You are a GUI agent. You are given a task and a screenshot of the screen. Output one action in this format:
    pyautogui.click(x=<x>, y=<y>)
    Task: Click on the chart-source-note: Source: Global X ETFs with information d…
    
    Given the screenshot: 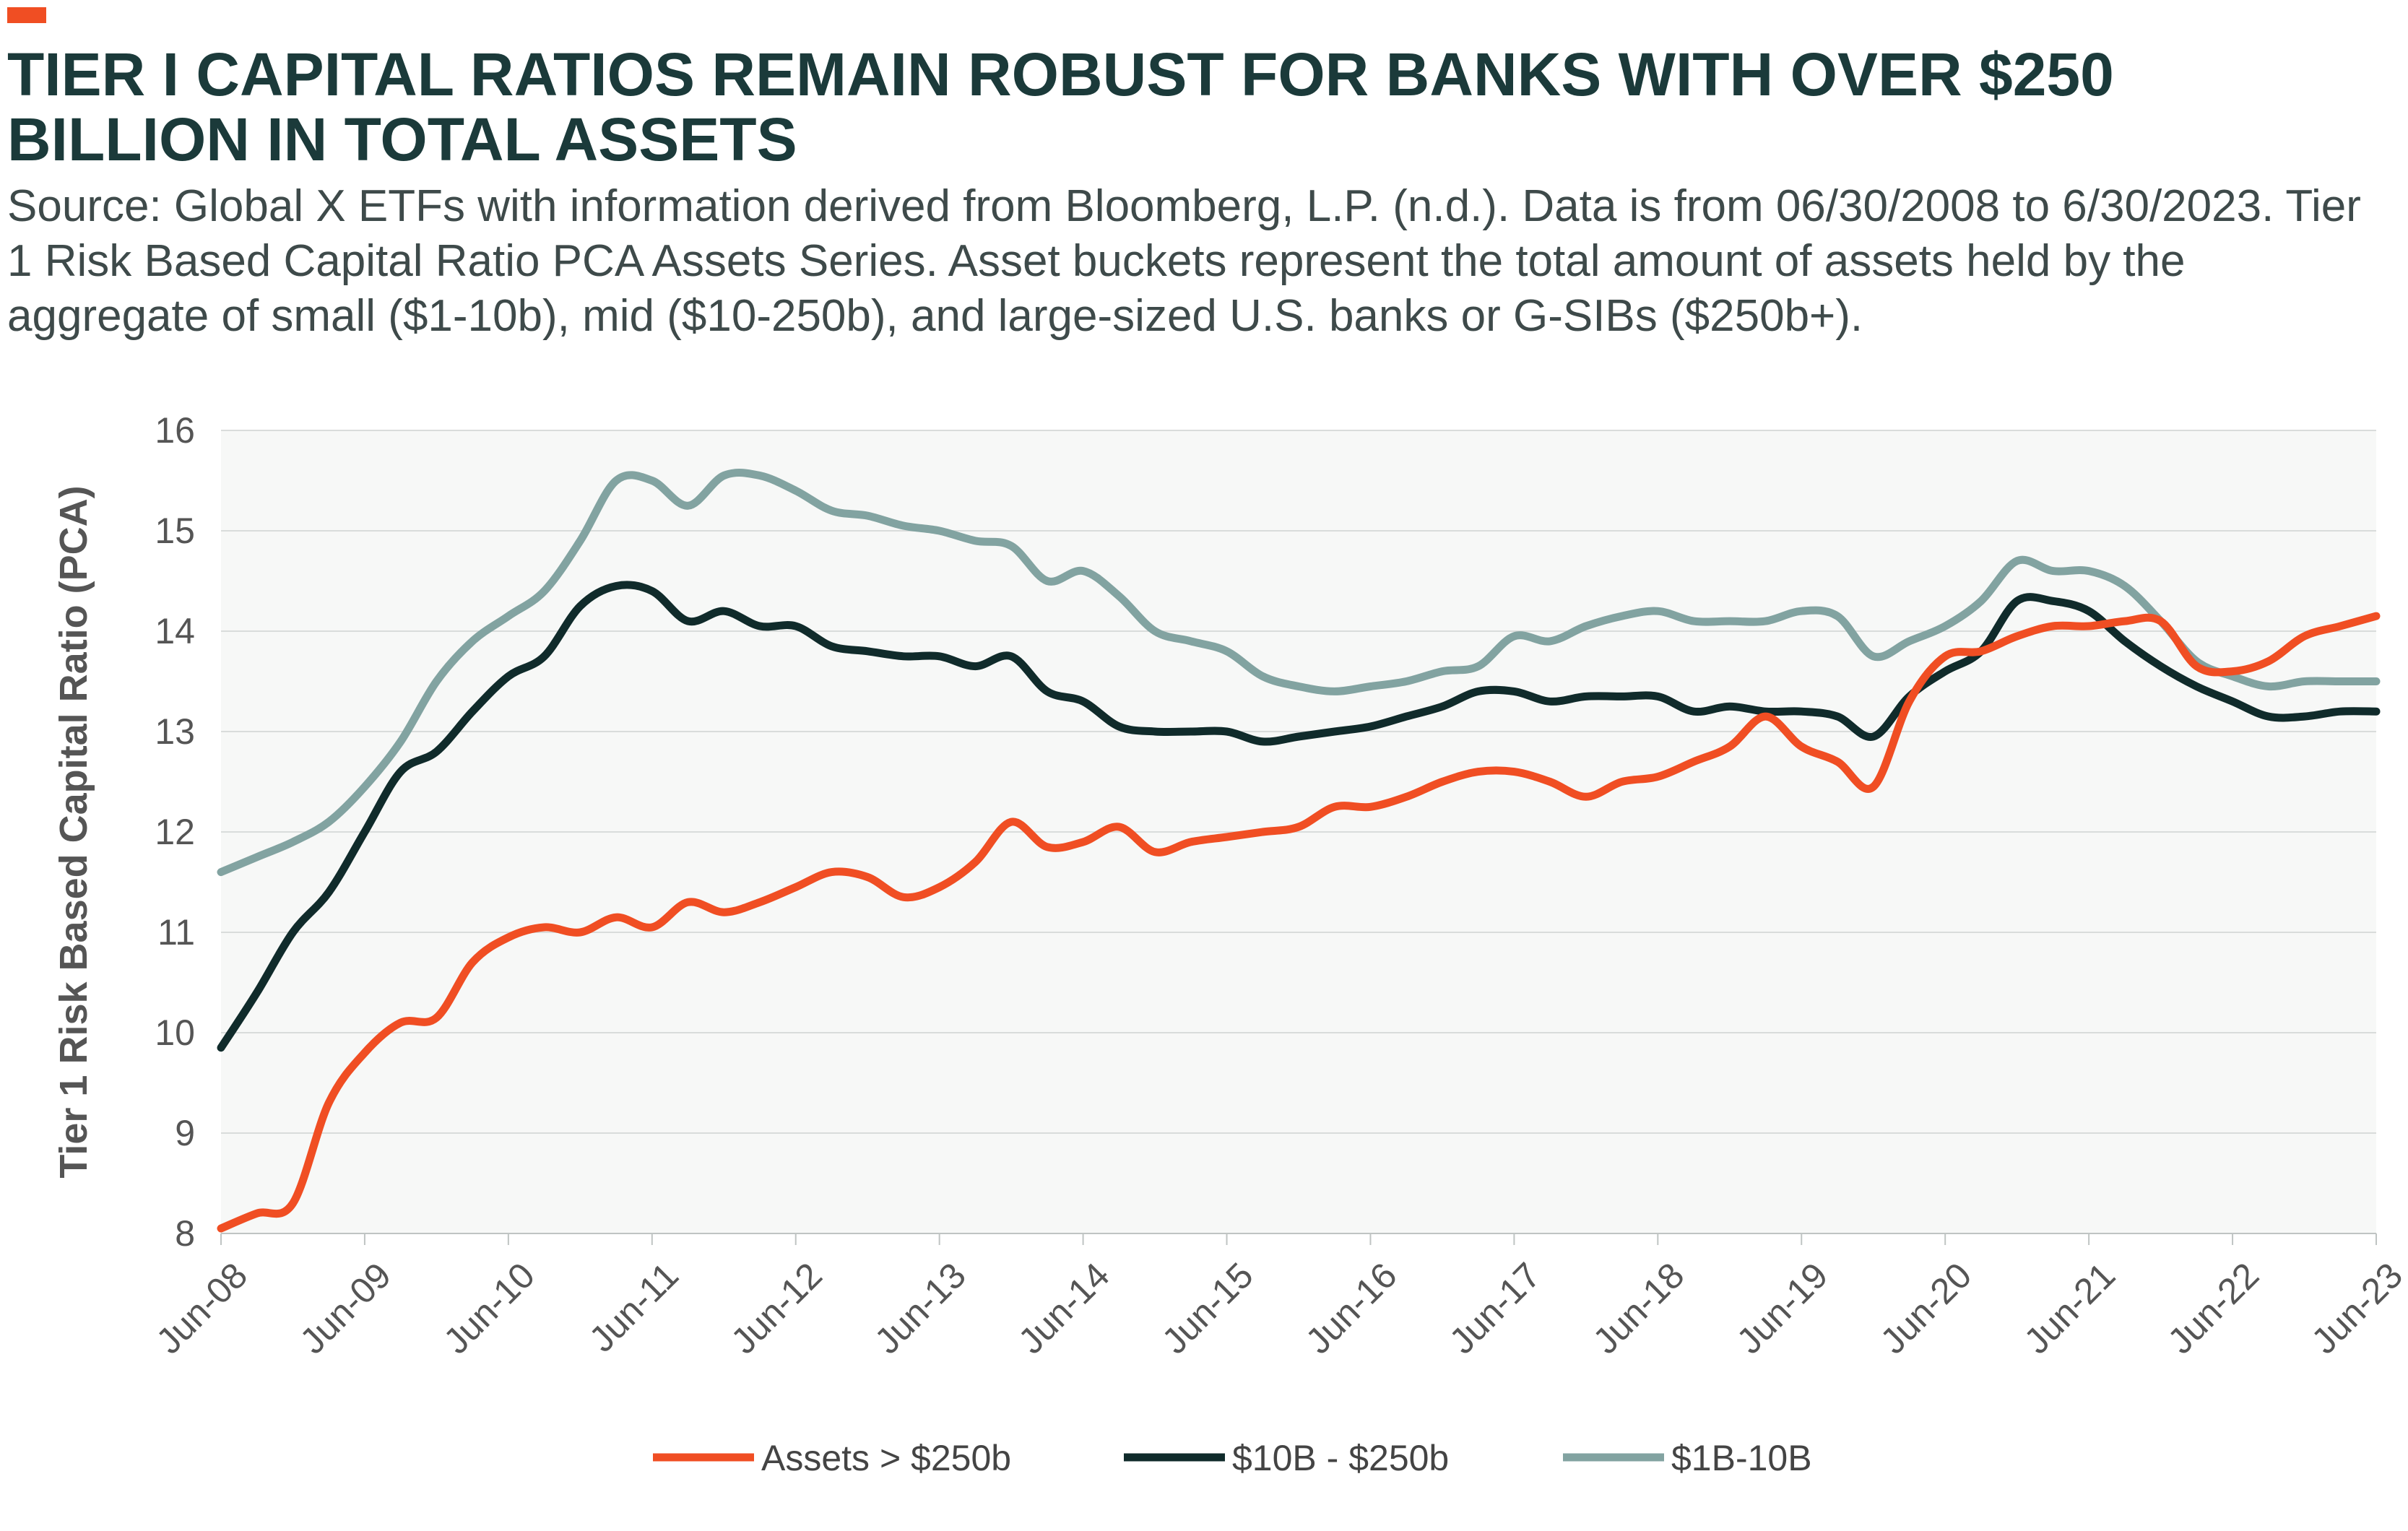 What is the action you would take?
    pyautogui.click(x=1184, y=261)
    